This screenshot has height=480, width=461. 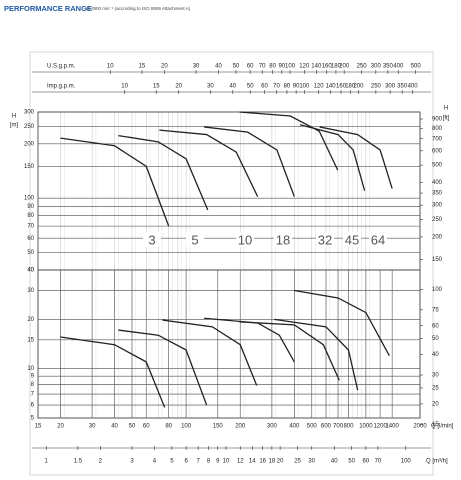 I want to click on top-axis-label: U.S.g.p.m., so click(x=61, y=67).